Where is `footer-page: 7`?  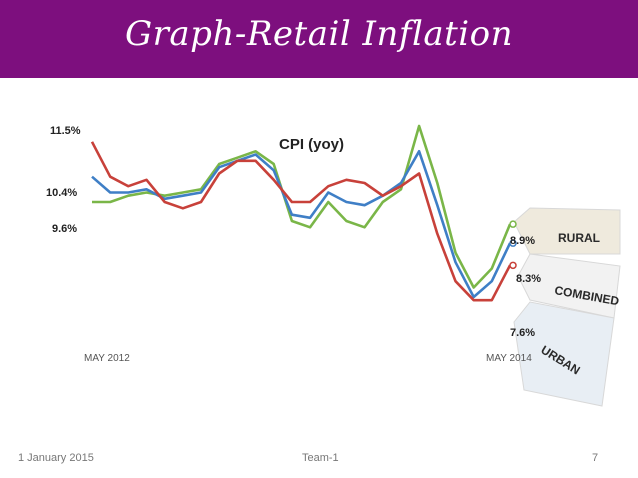 footer-page: 7 is located at coordinates (595, 458).